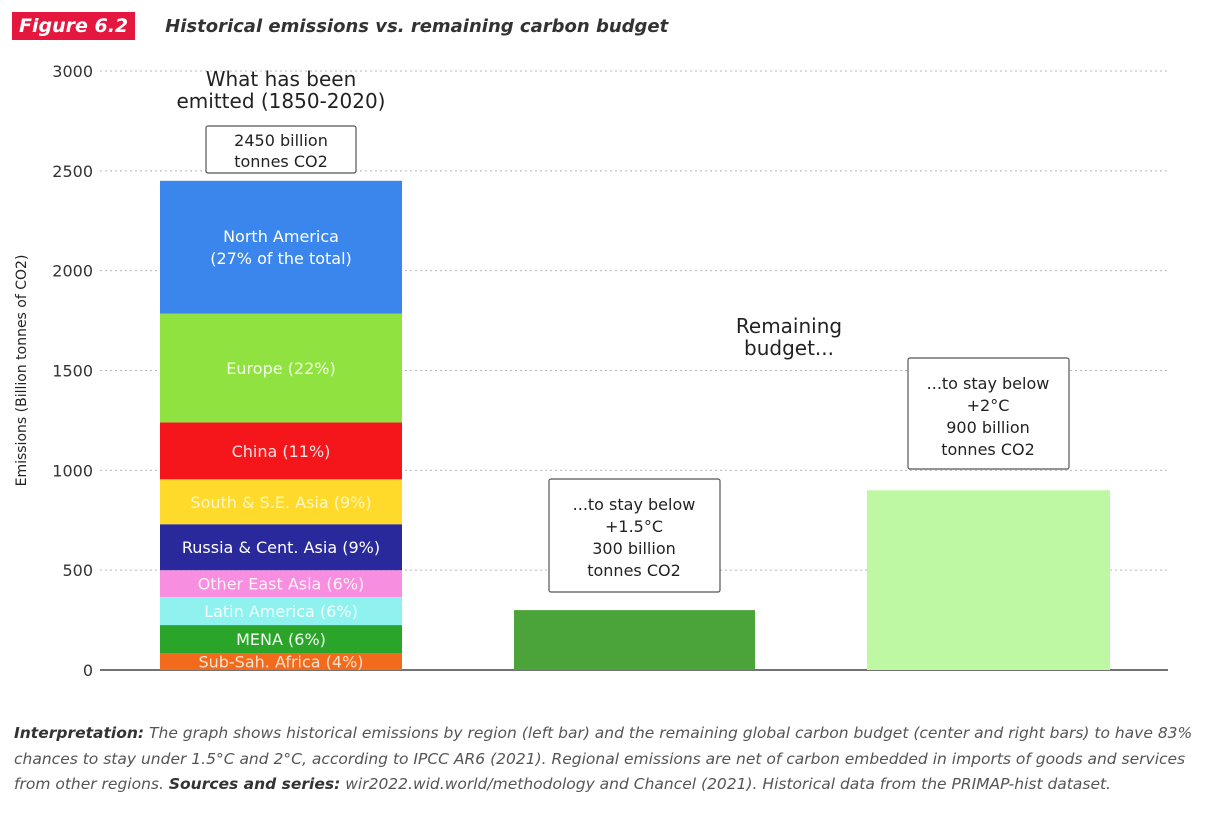  I want to click on segment-label: Other East Asia (6%), so click(281, 584).